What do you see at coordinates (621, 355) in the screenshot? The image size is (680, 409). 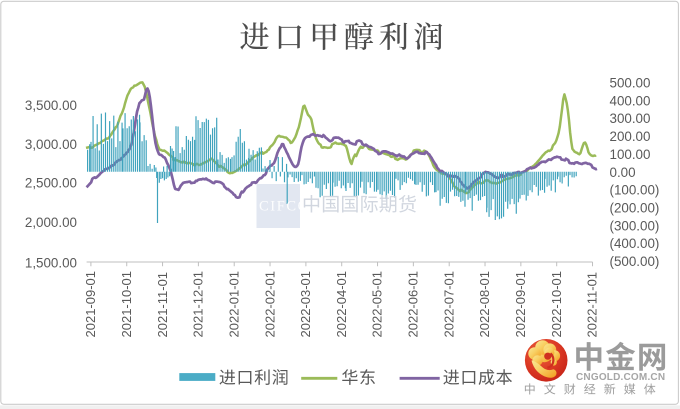 I see `svg-text: 中金网` at bounding box center [621, 355].